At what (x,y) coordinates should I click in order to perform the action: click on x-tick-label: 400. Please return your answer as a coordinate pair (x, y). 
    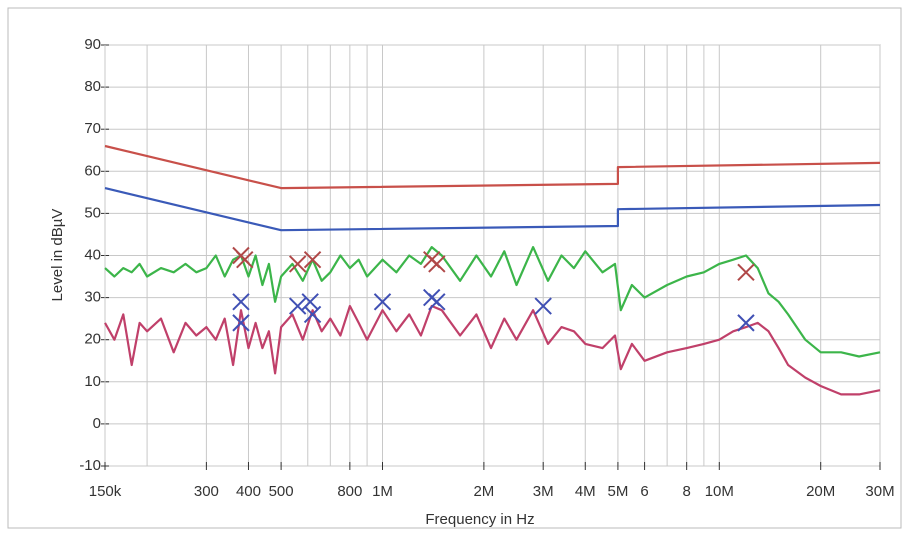
    Looking at the image, I should click on (248, 491).